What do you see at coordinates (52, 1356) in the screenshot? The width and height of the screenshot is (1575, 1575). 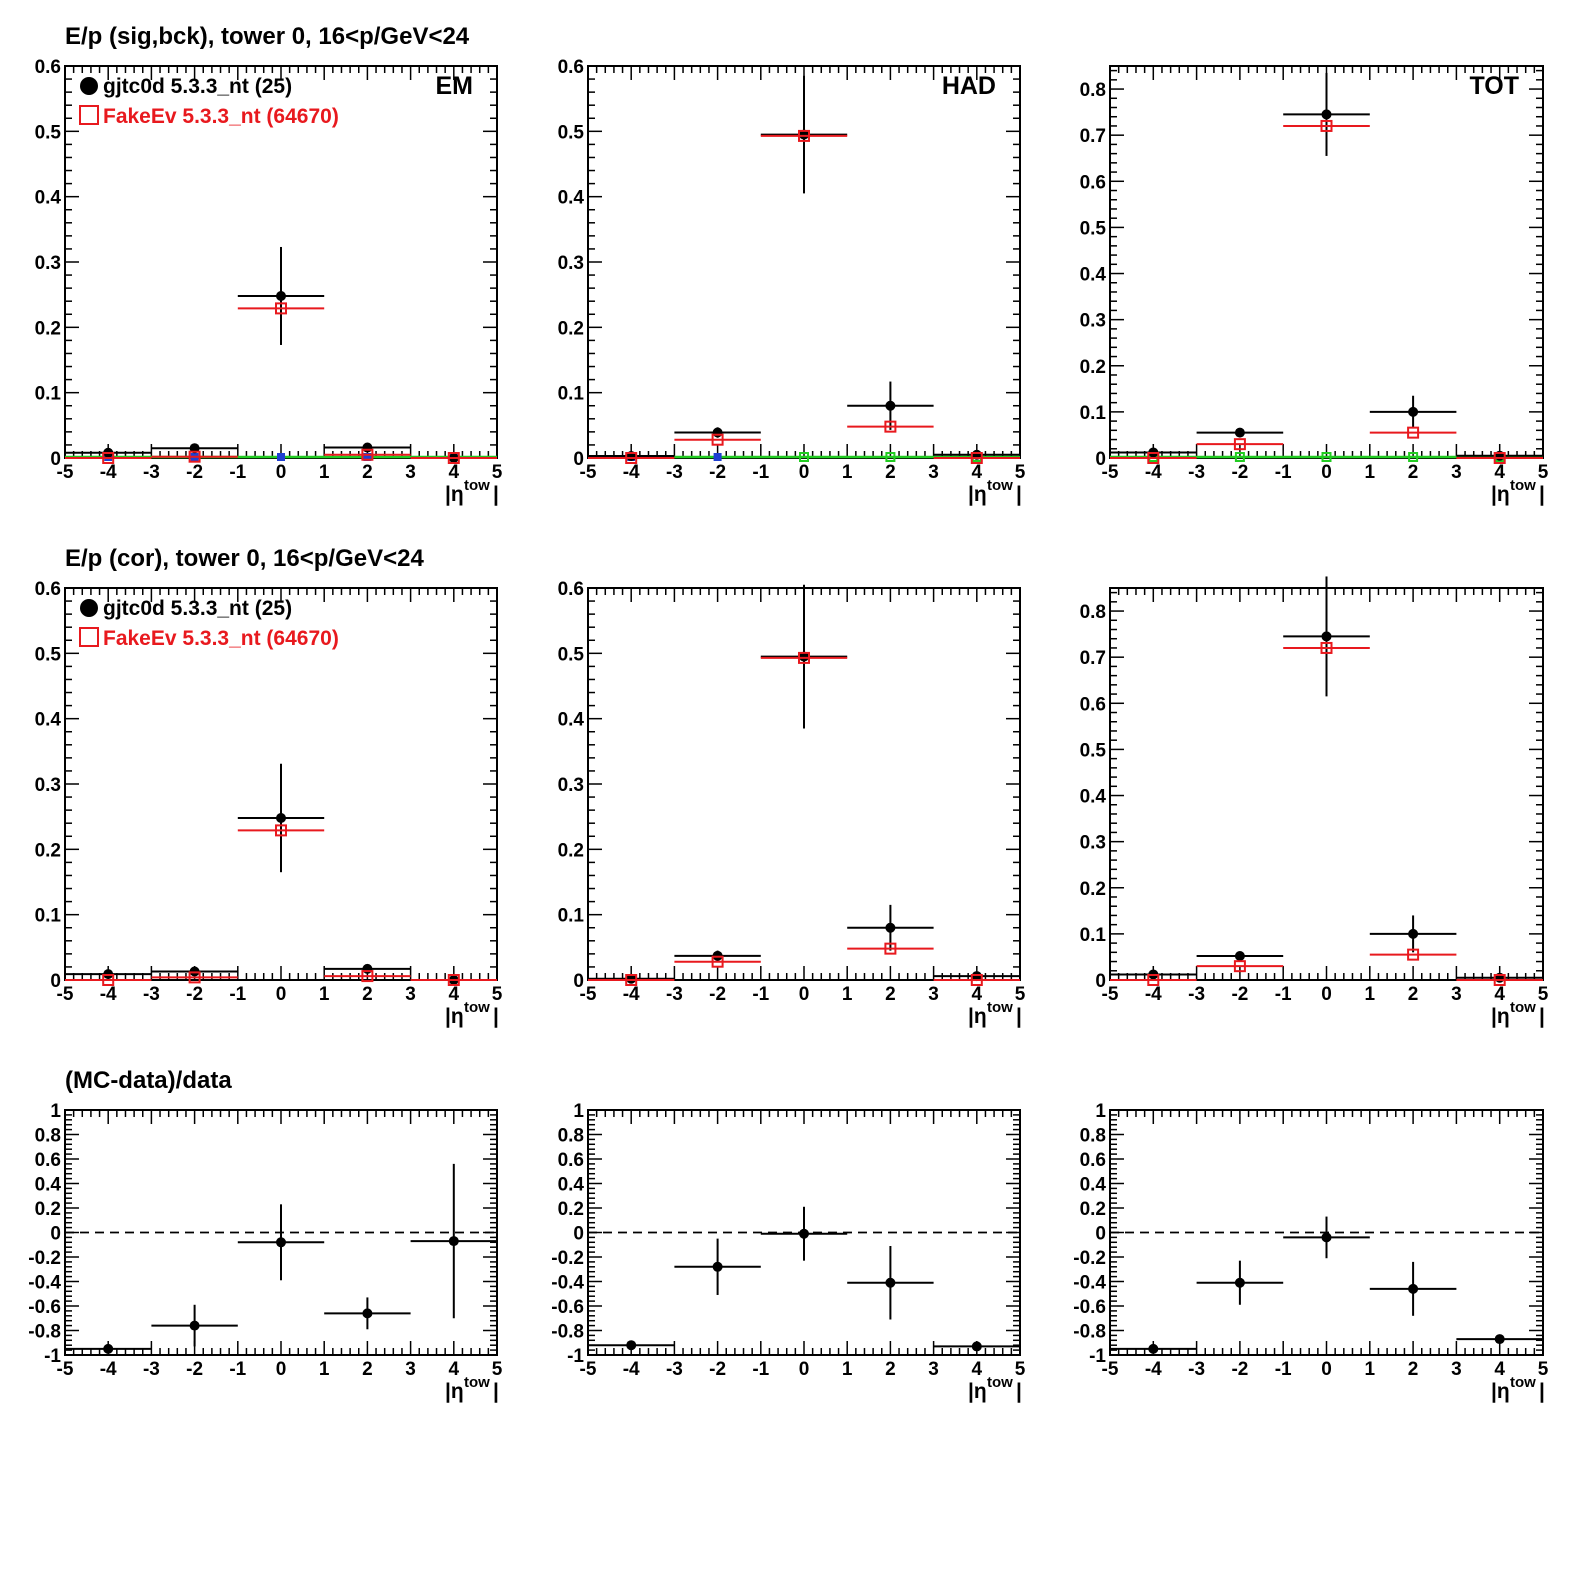 I see `y-tick-label: -1` at bounding box center [52, 1356].